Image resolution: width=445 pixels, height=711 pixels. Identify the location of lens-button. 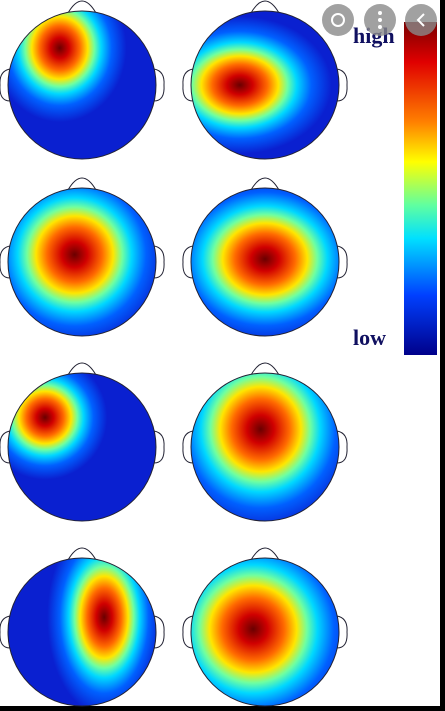
(338, 20).